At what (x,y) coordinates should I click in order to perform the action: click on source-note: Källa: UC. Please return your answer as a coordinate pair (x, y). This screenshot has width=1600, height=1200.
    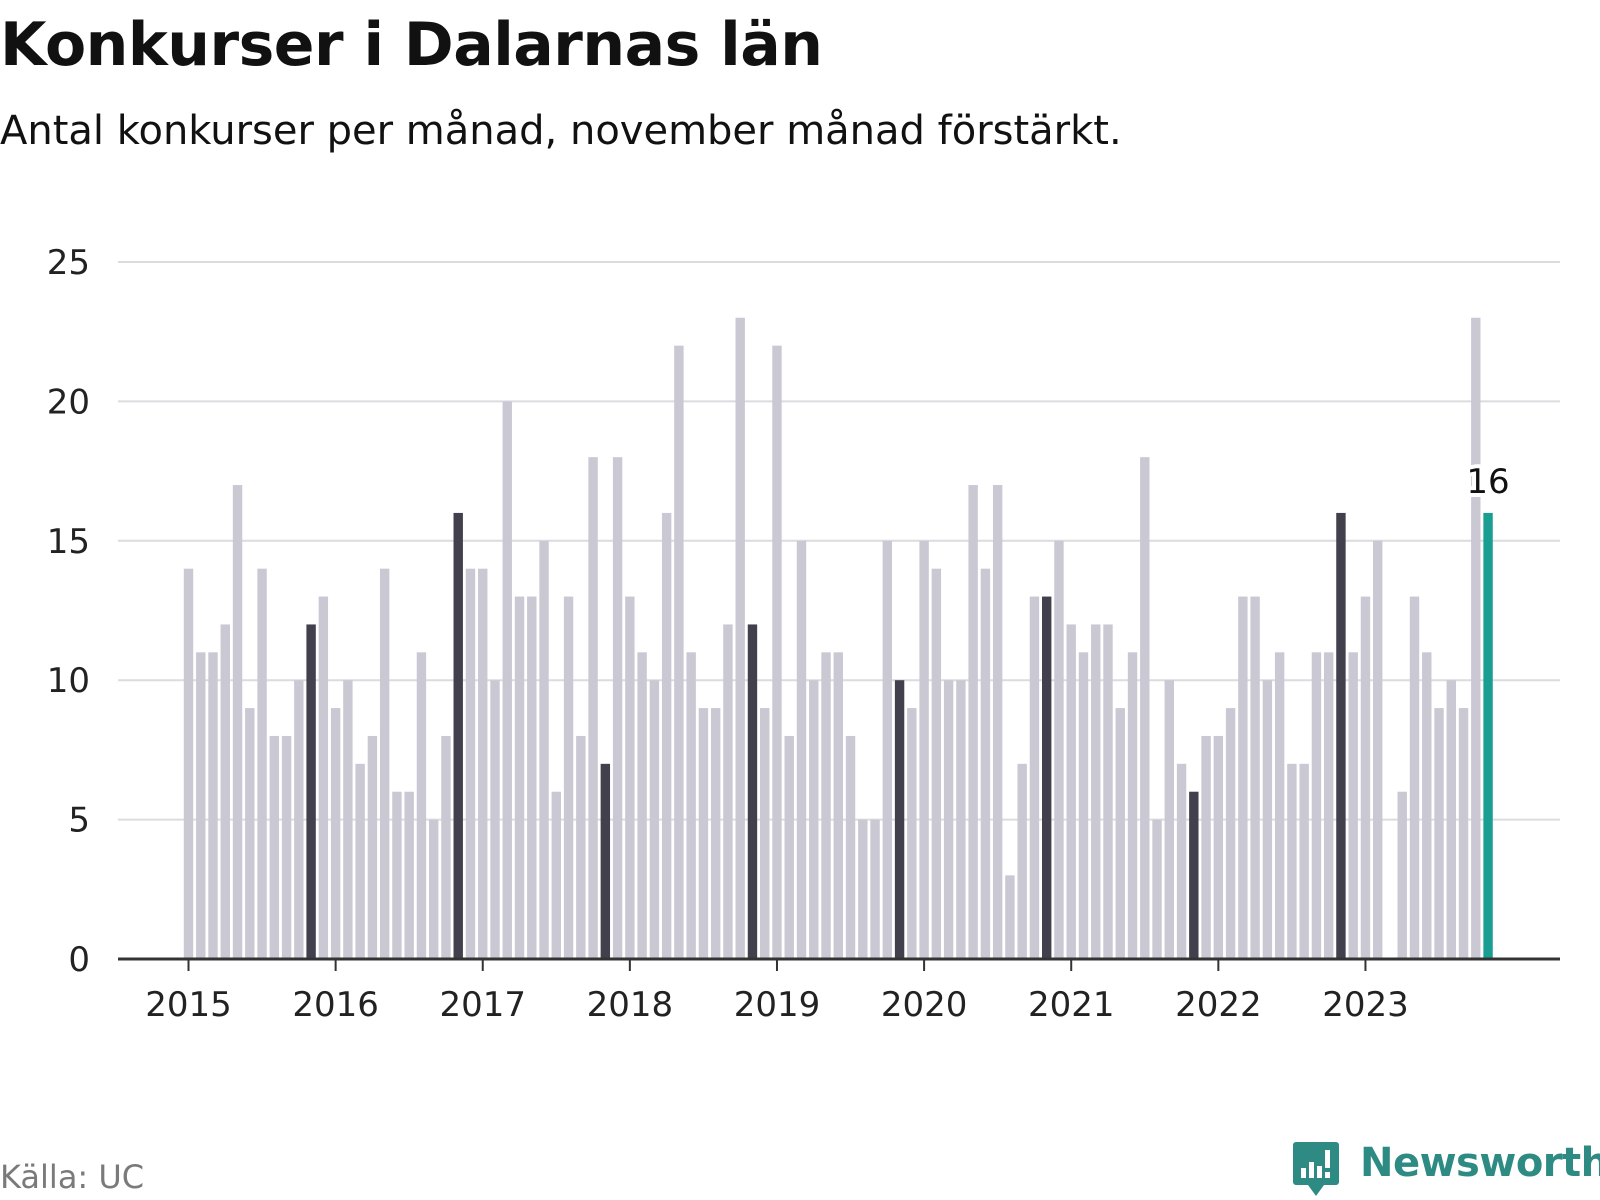
    Looking at the image, I should click on (72, 1177).